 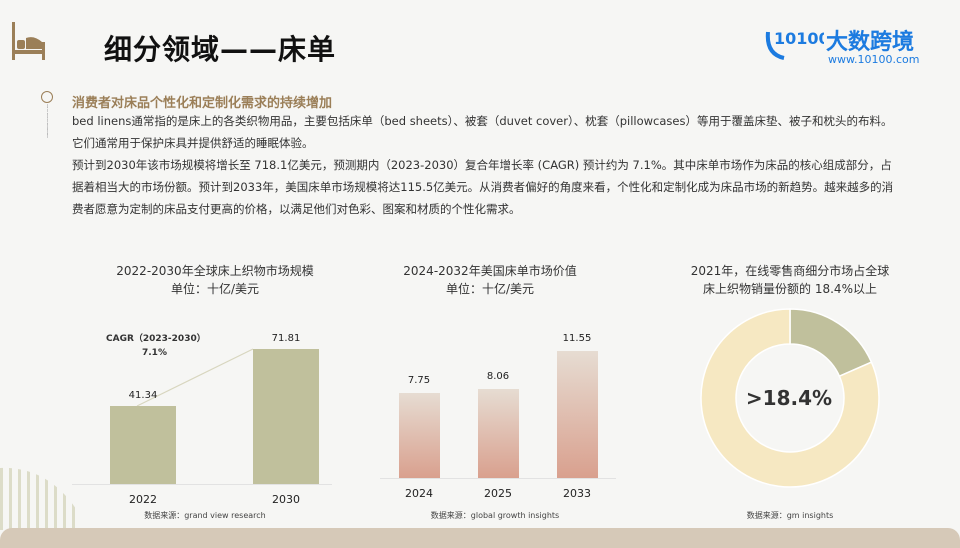 I want to click on logo-mark-icon: 10100, so click(x=794, y=44).